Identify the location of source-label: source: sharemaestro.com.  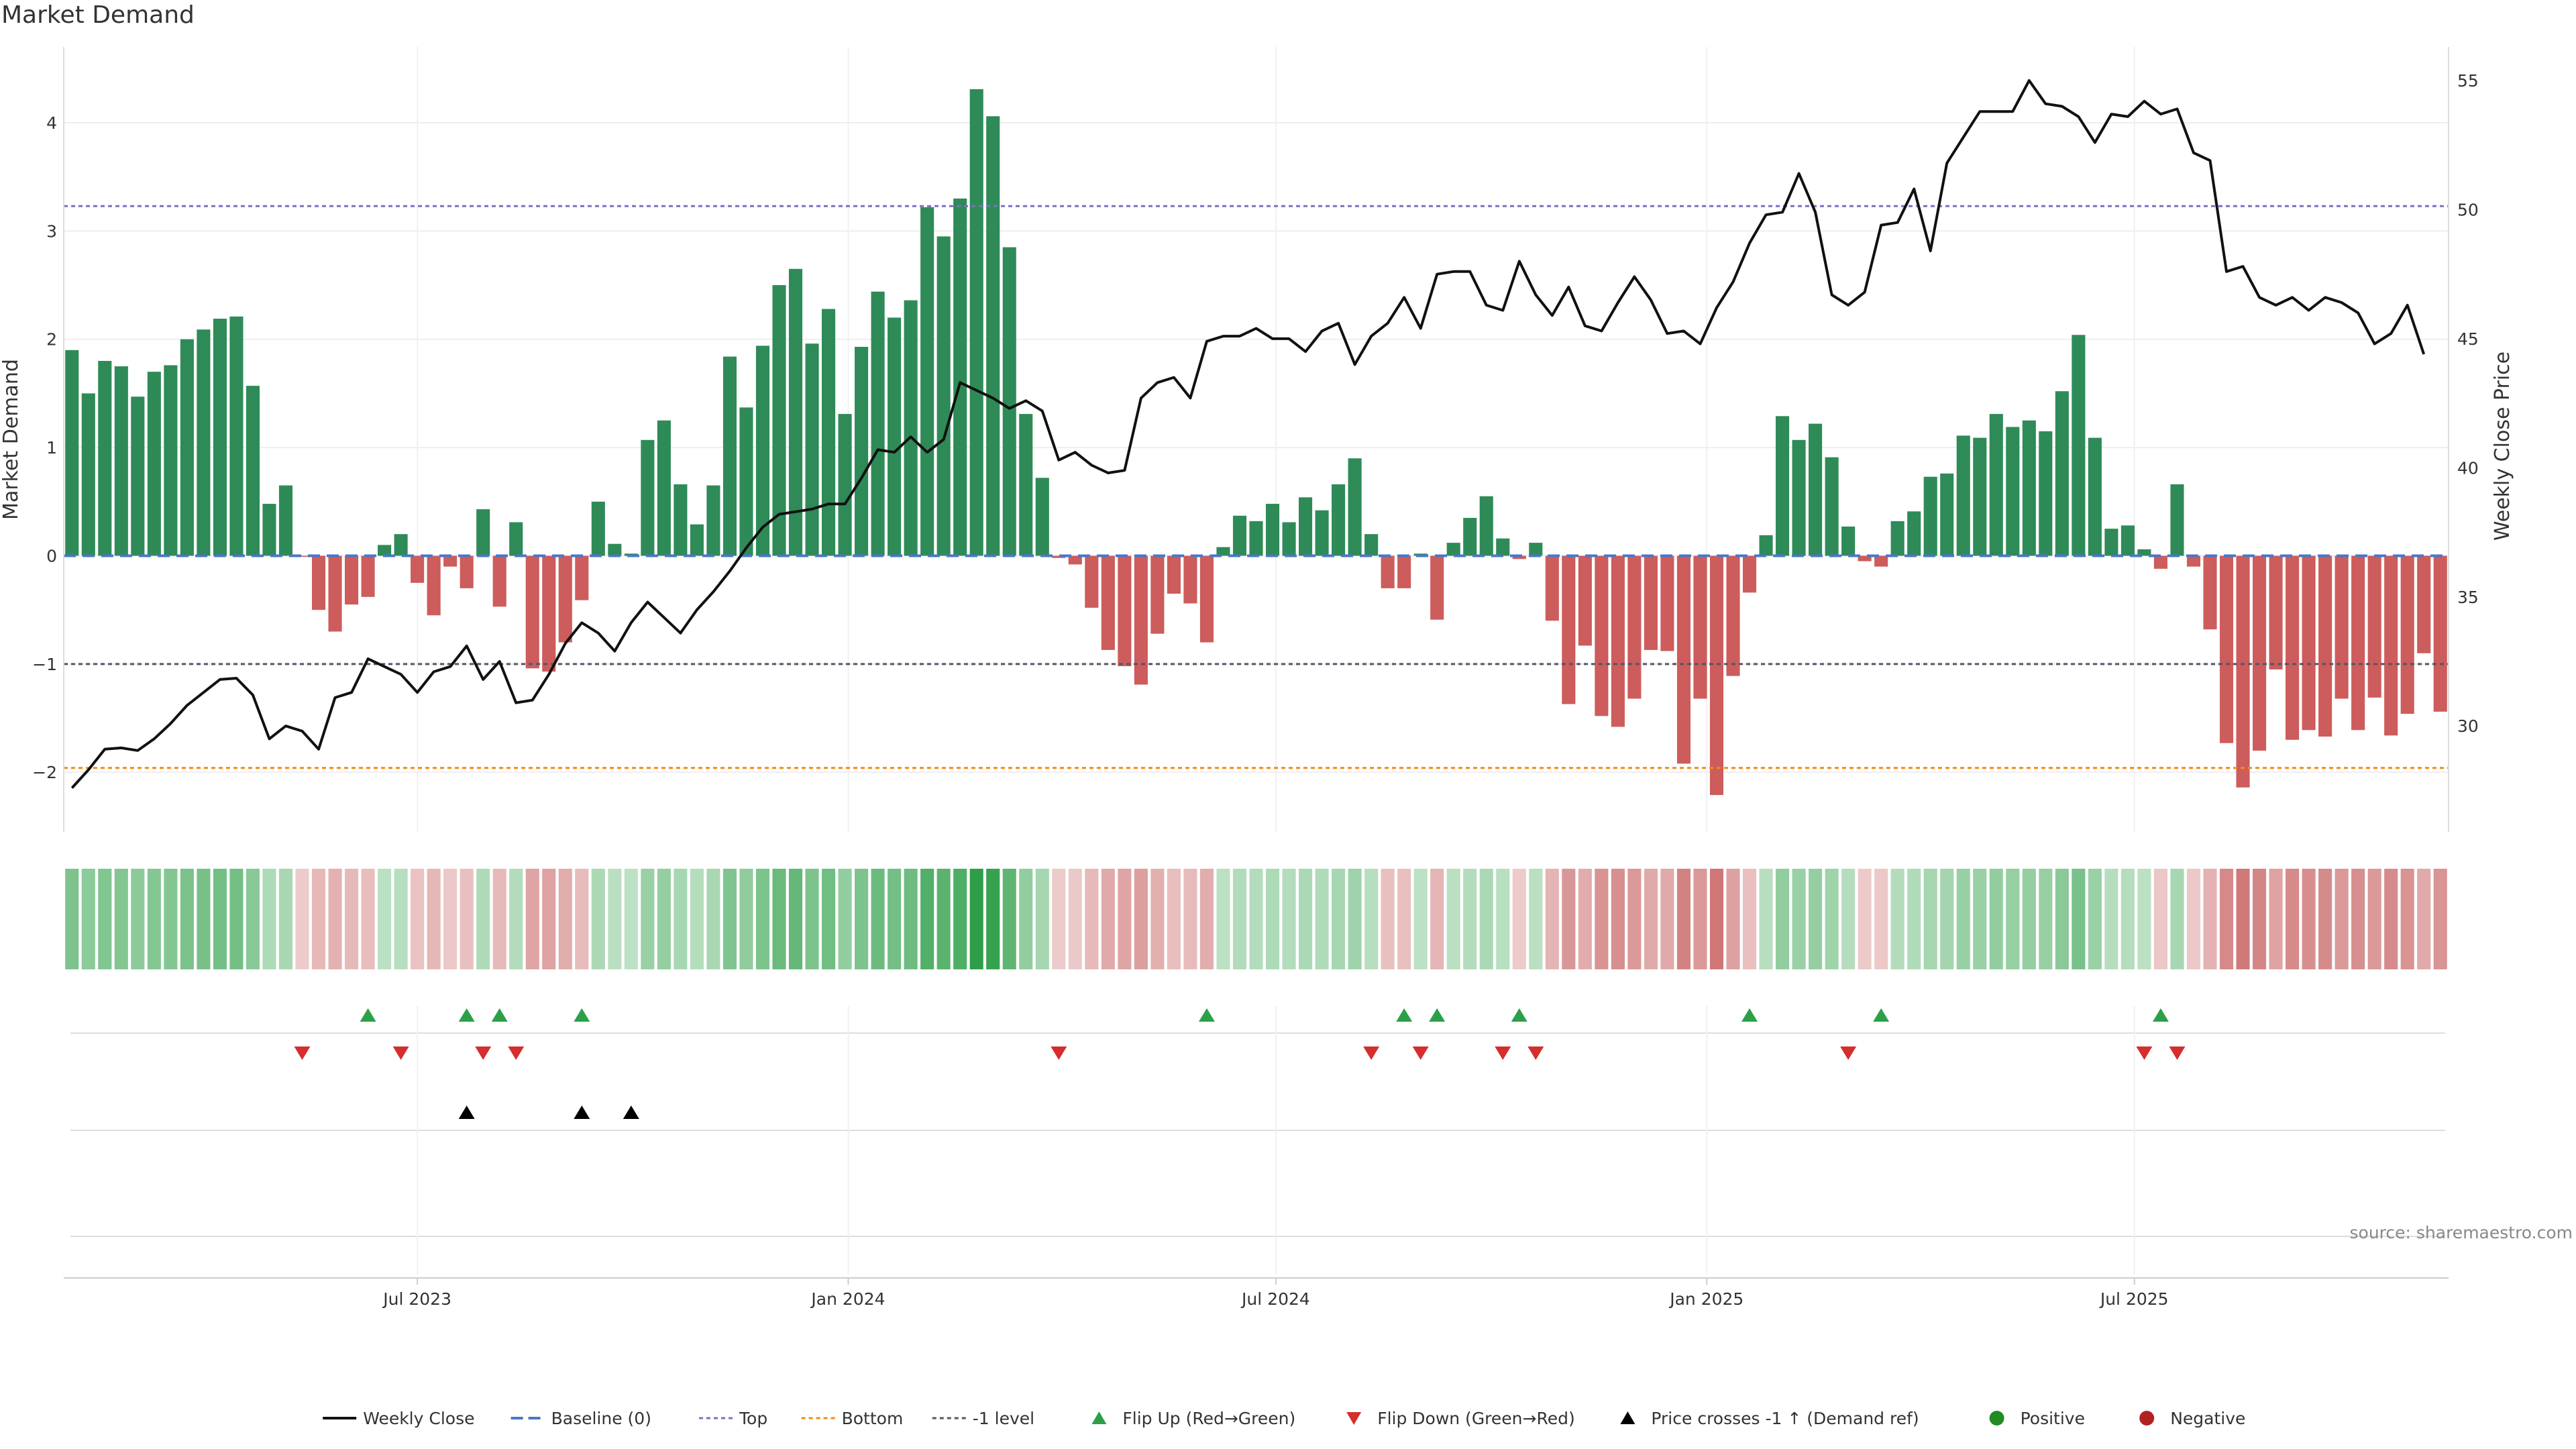
(2461, 1232).